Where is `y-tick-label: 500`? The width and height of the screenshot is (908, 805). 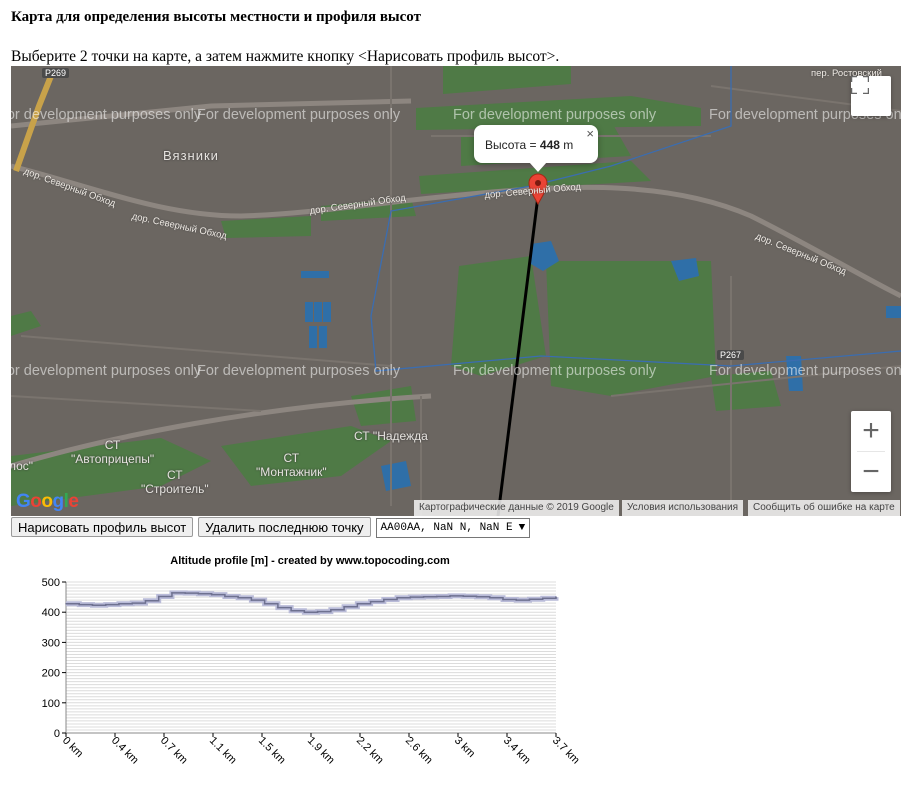
y-tick-label: 500 is located at coordinates (51, 583).